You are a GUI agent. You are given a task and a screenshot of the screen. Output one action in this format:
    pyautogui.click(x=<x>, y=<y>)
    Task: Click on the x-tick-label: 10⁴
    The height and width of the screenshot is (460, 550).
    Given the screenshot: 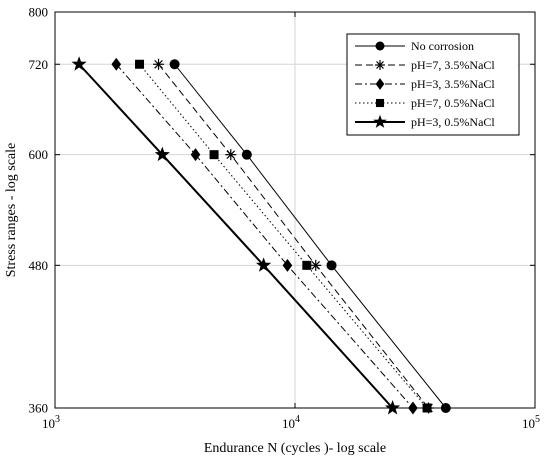 What is the action you would take?
    pyautogui.click(x=291, y=422)
    